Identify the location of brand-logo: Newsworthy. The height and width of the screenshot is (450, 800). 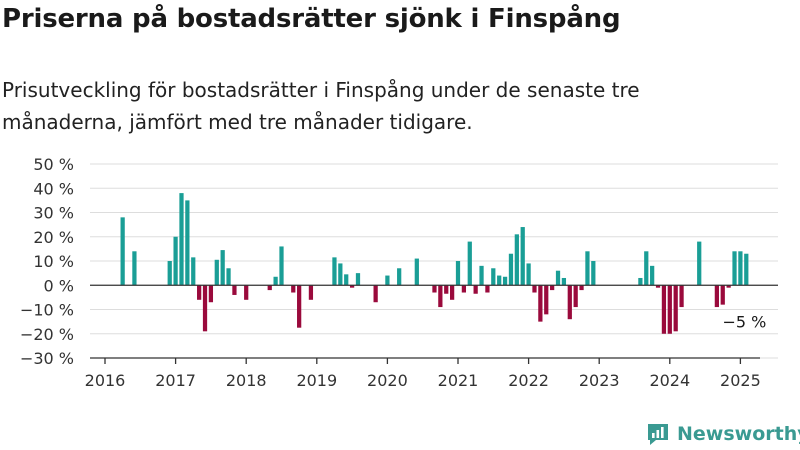
(722, 434).